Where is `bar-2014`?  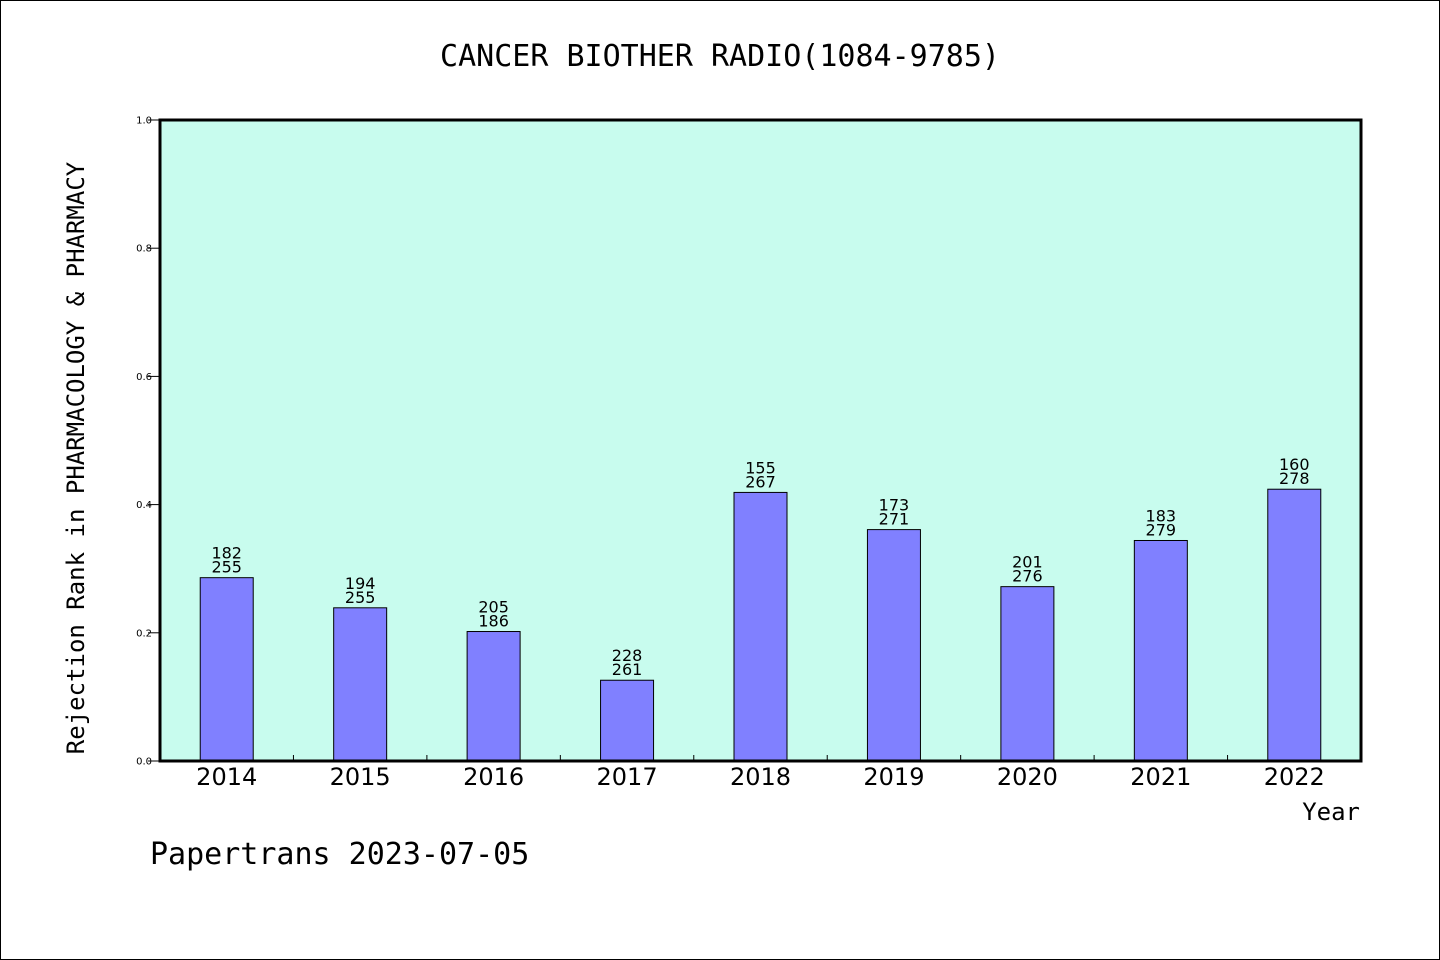
bar-2014 is located at coordinates (226, 669).